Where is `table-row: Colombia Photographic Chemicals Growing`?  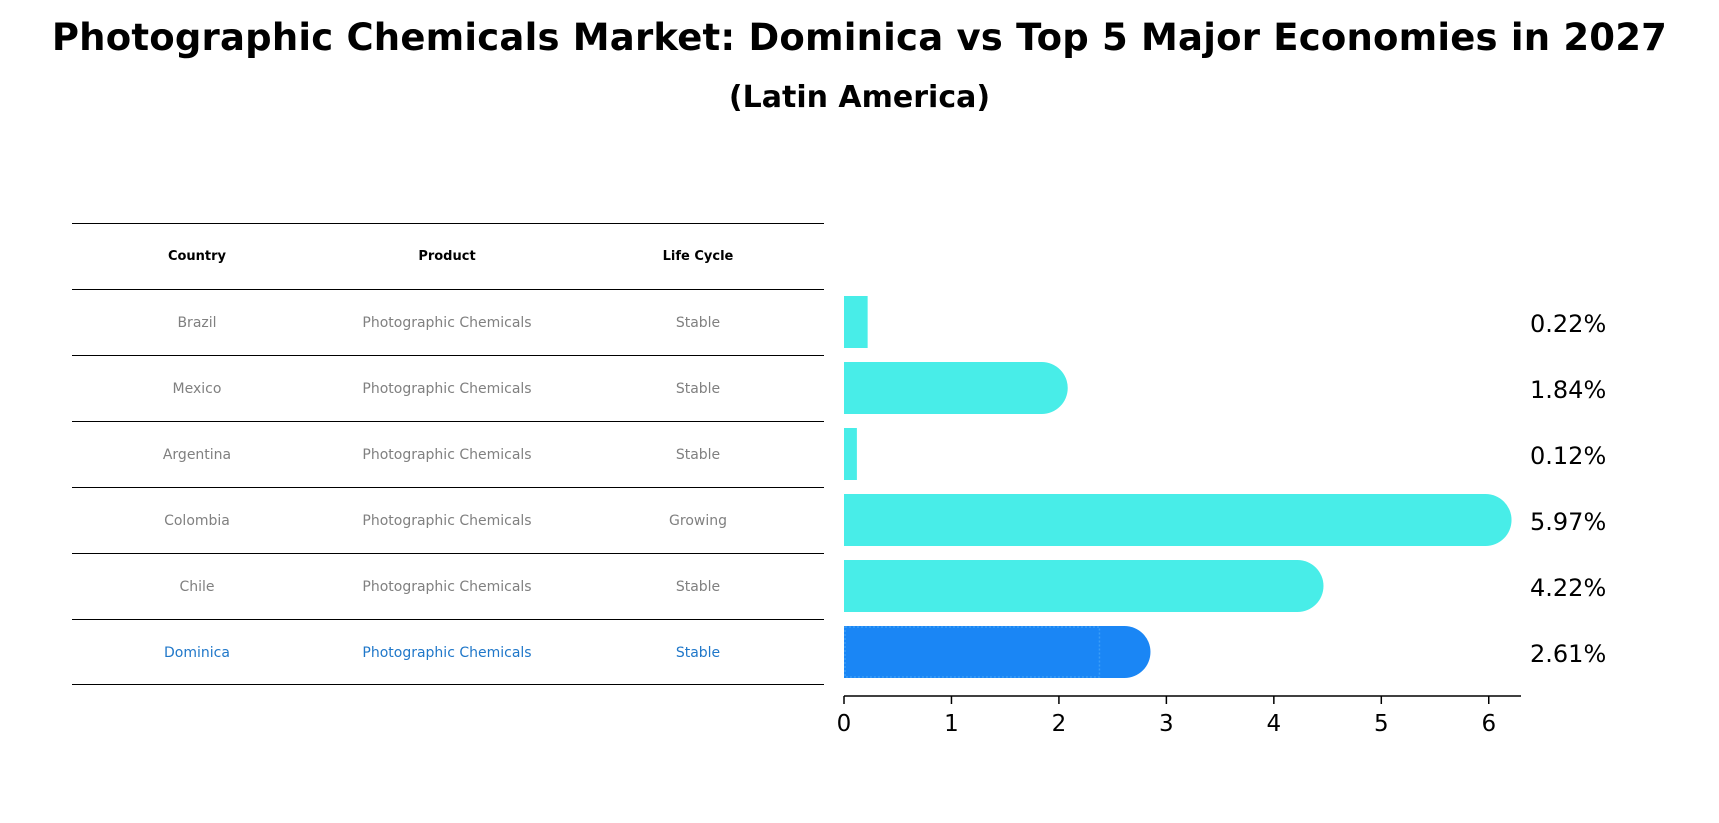 table-row: Colombia Photographic Chemicals Growing is located at coordinates (448, 520).